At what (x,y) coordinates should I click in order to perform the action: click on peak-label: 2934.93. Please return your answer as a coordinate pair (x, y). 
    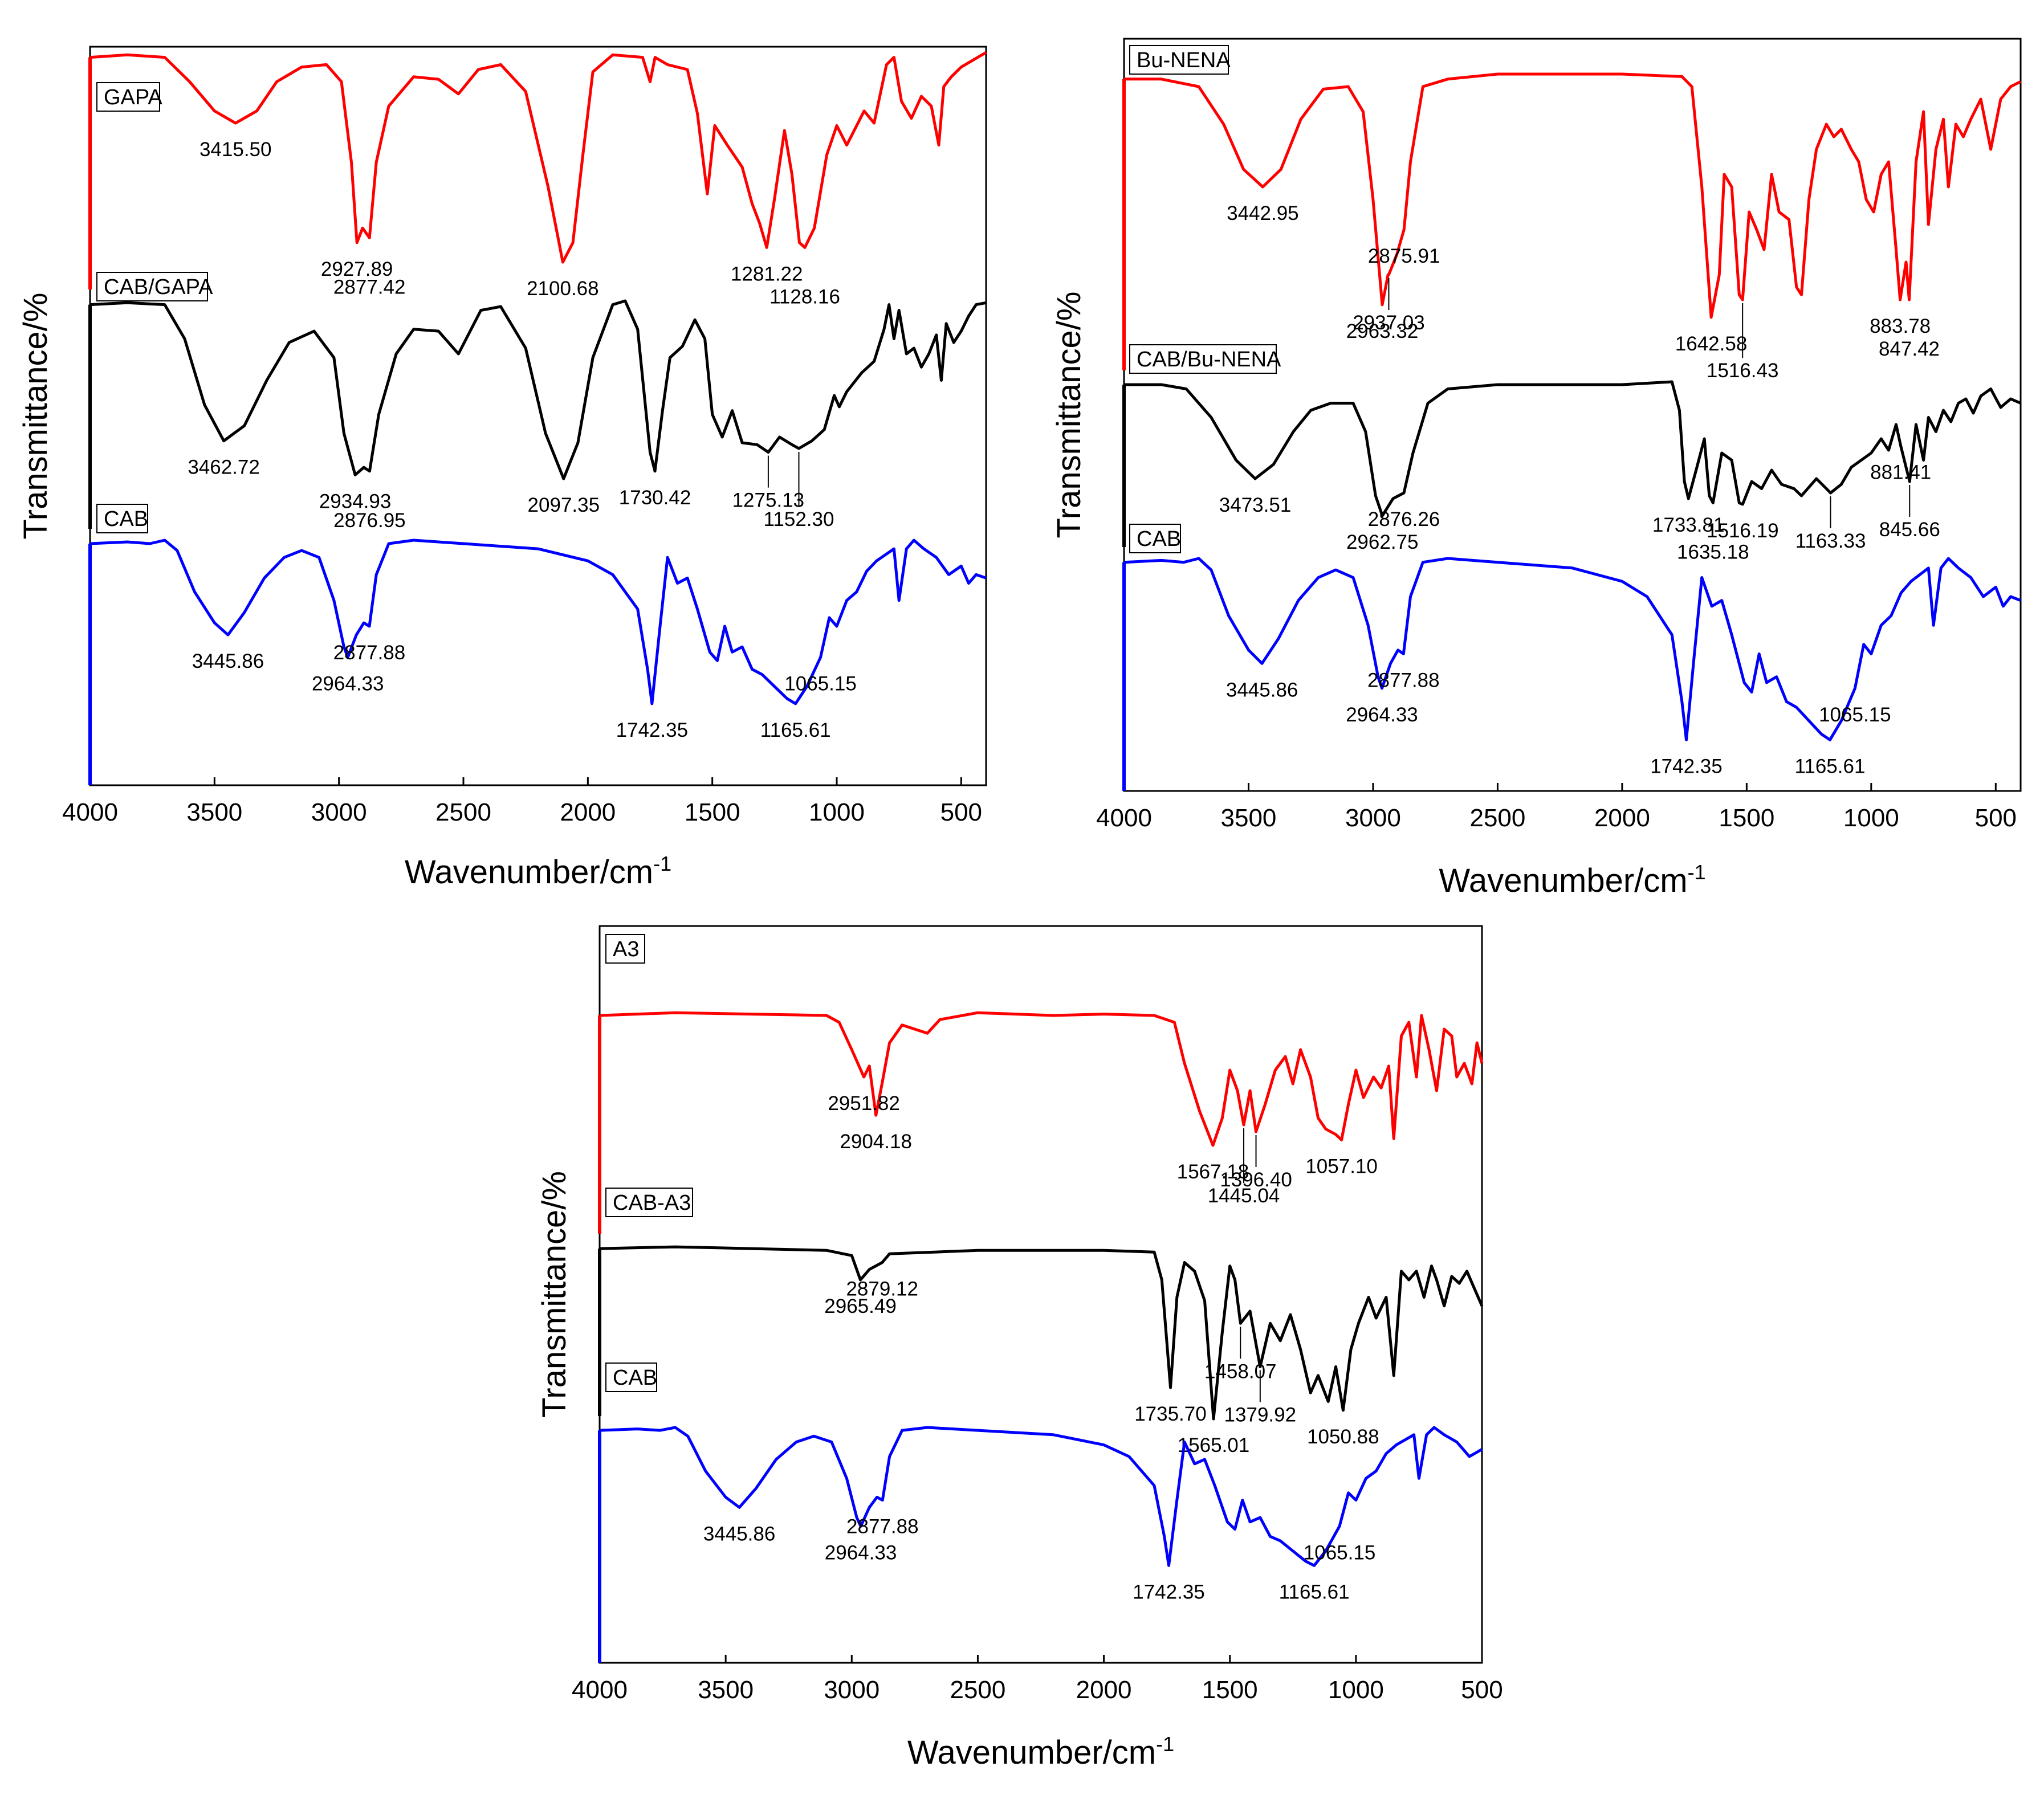
    Looking at the image, I should click on (356, 501).